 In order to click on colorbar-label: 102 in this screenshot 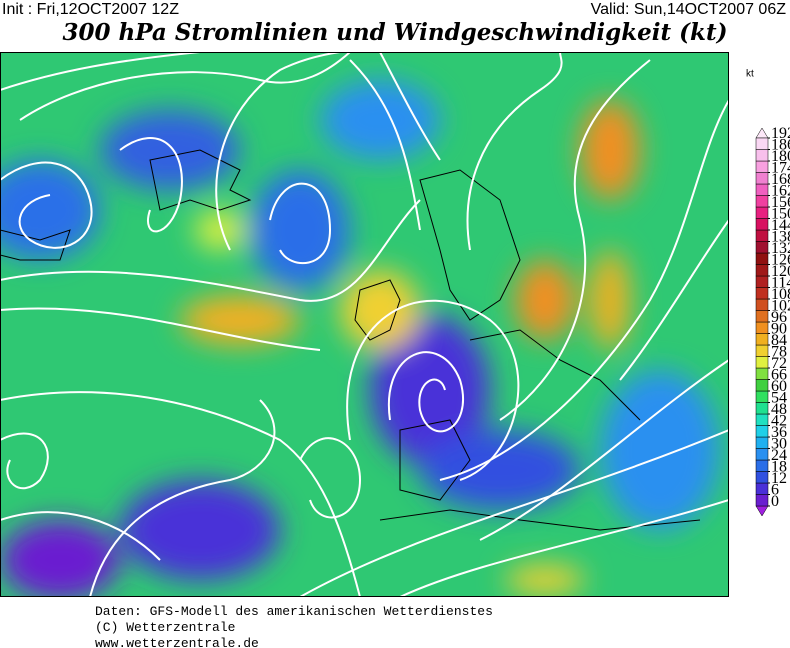, I will do `click(780, 306)`.